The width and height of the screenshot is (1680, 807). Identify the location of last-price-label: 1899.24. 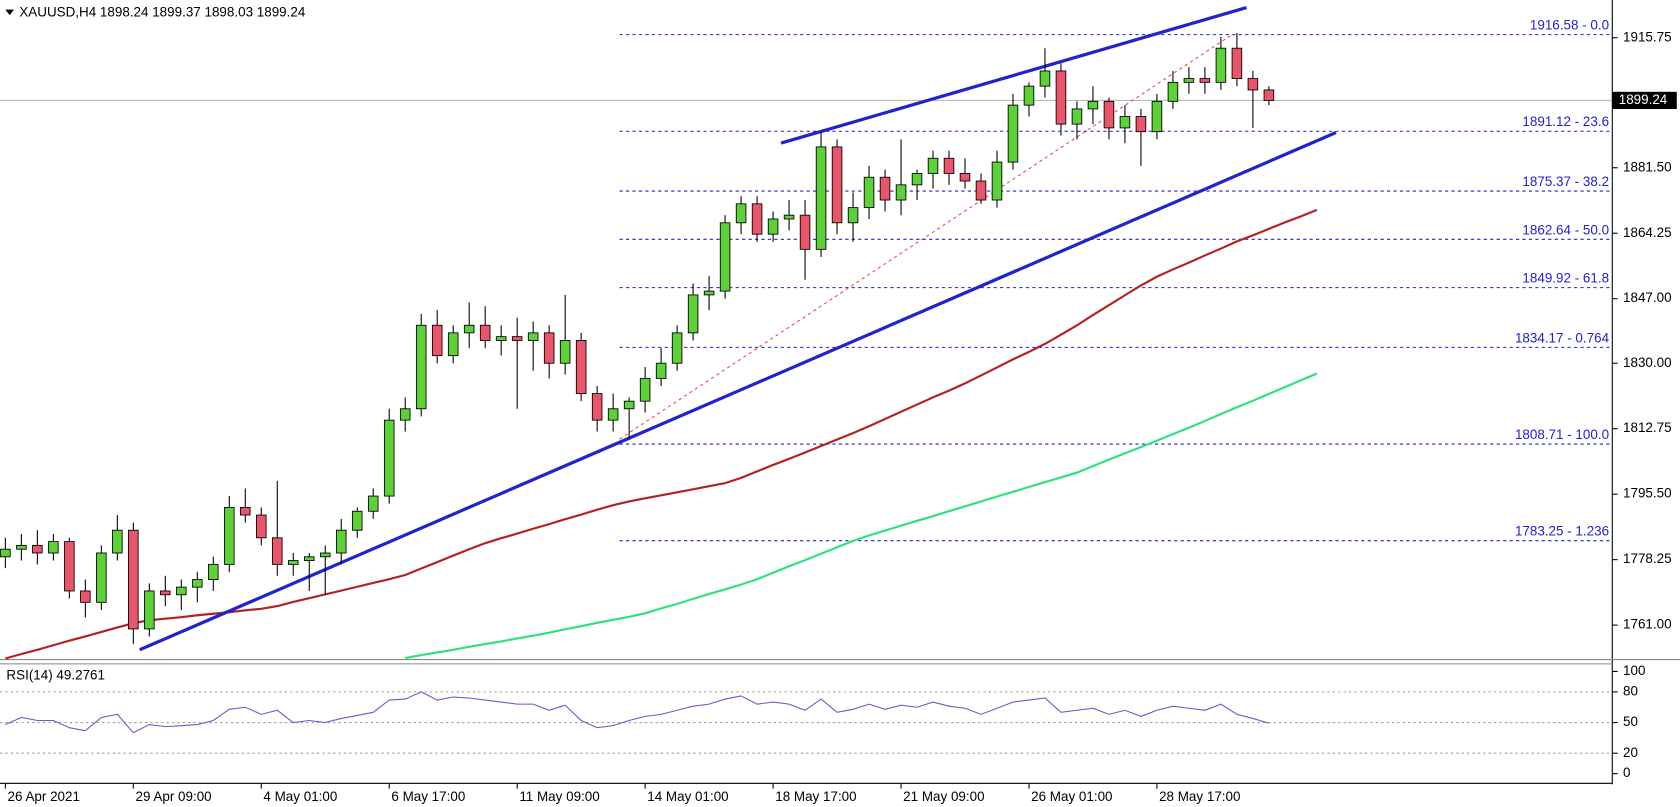
(1643, 99).